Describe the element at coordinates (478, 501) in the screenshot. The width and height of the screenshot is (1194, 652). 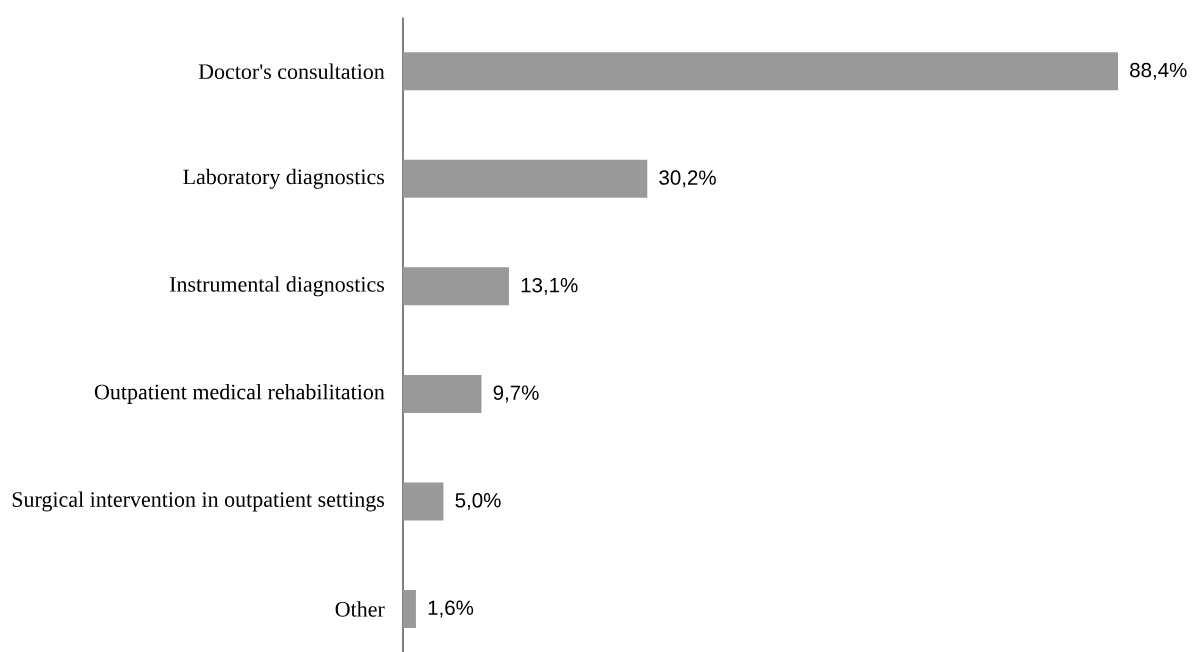
I see `data-label: 5,0%` at that location.